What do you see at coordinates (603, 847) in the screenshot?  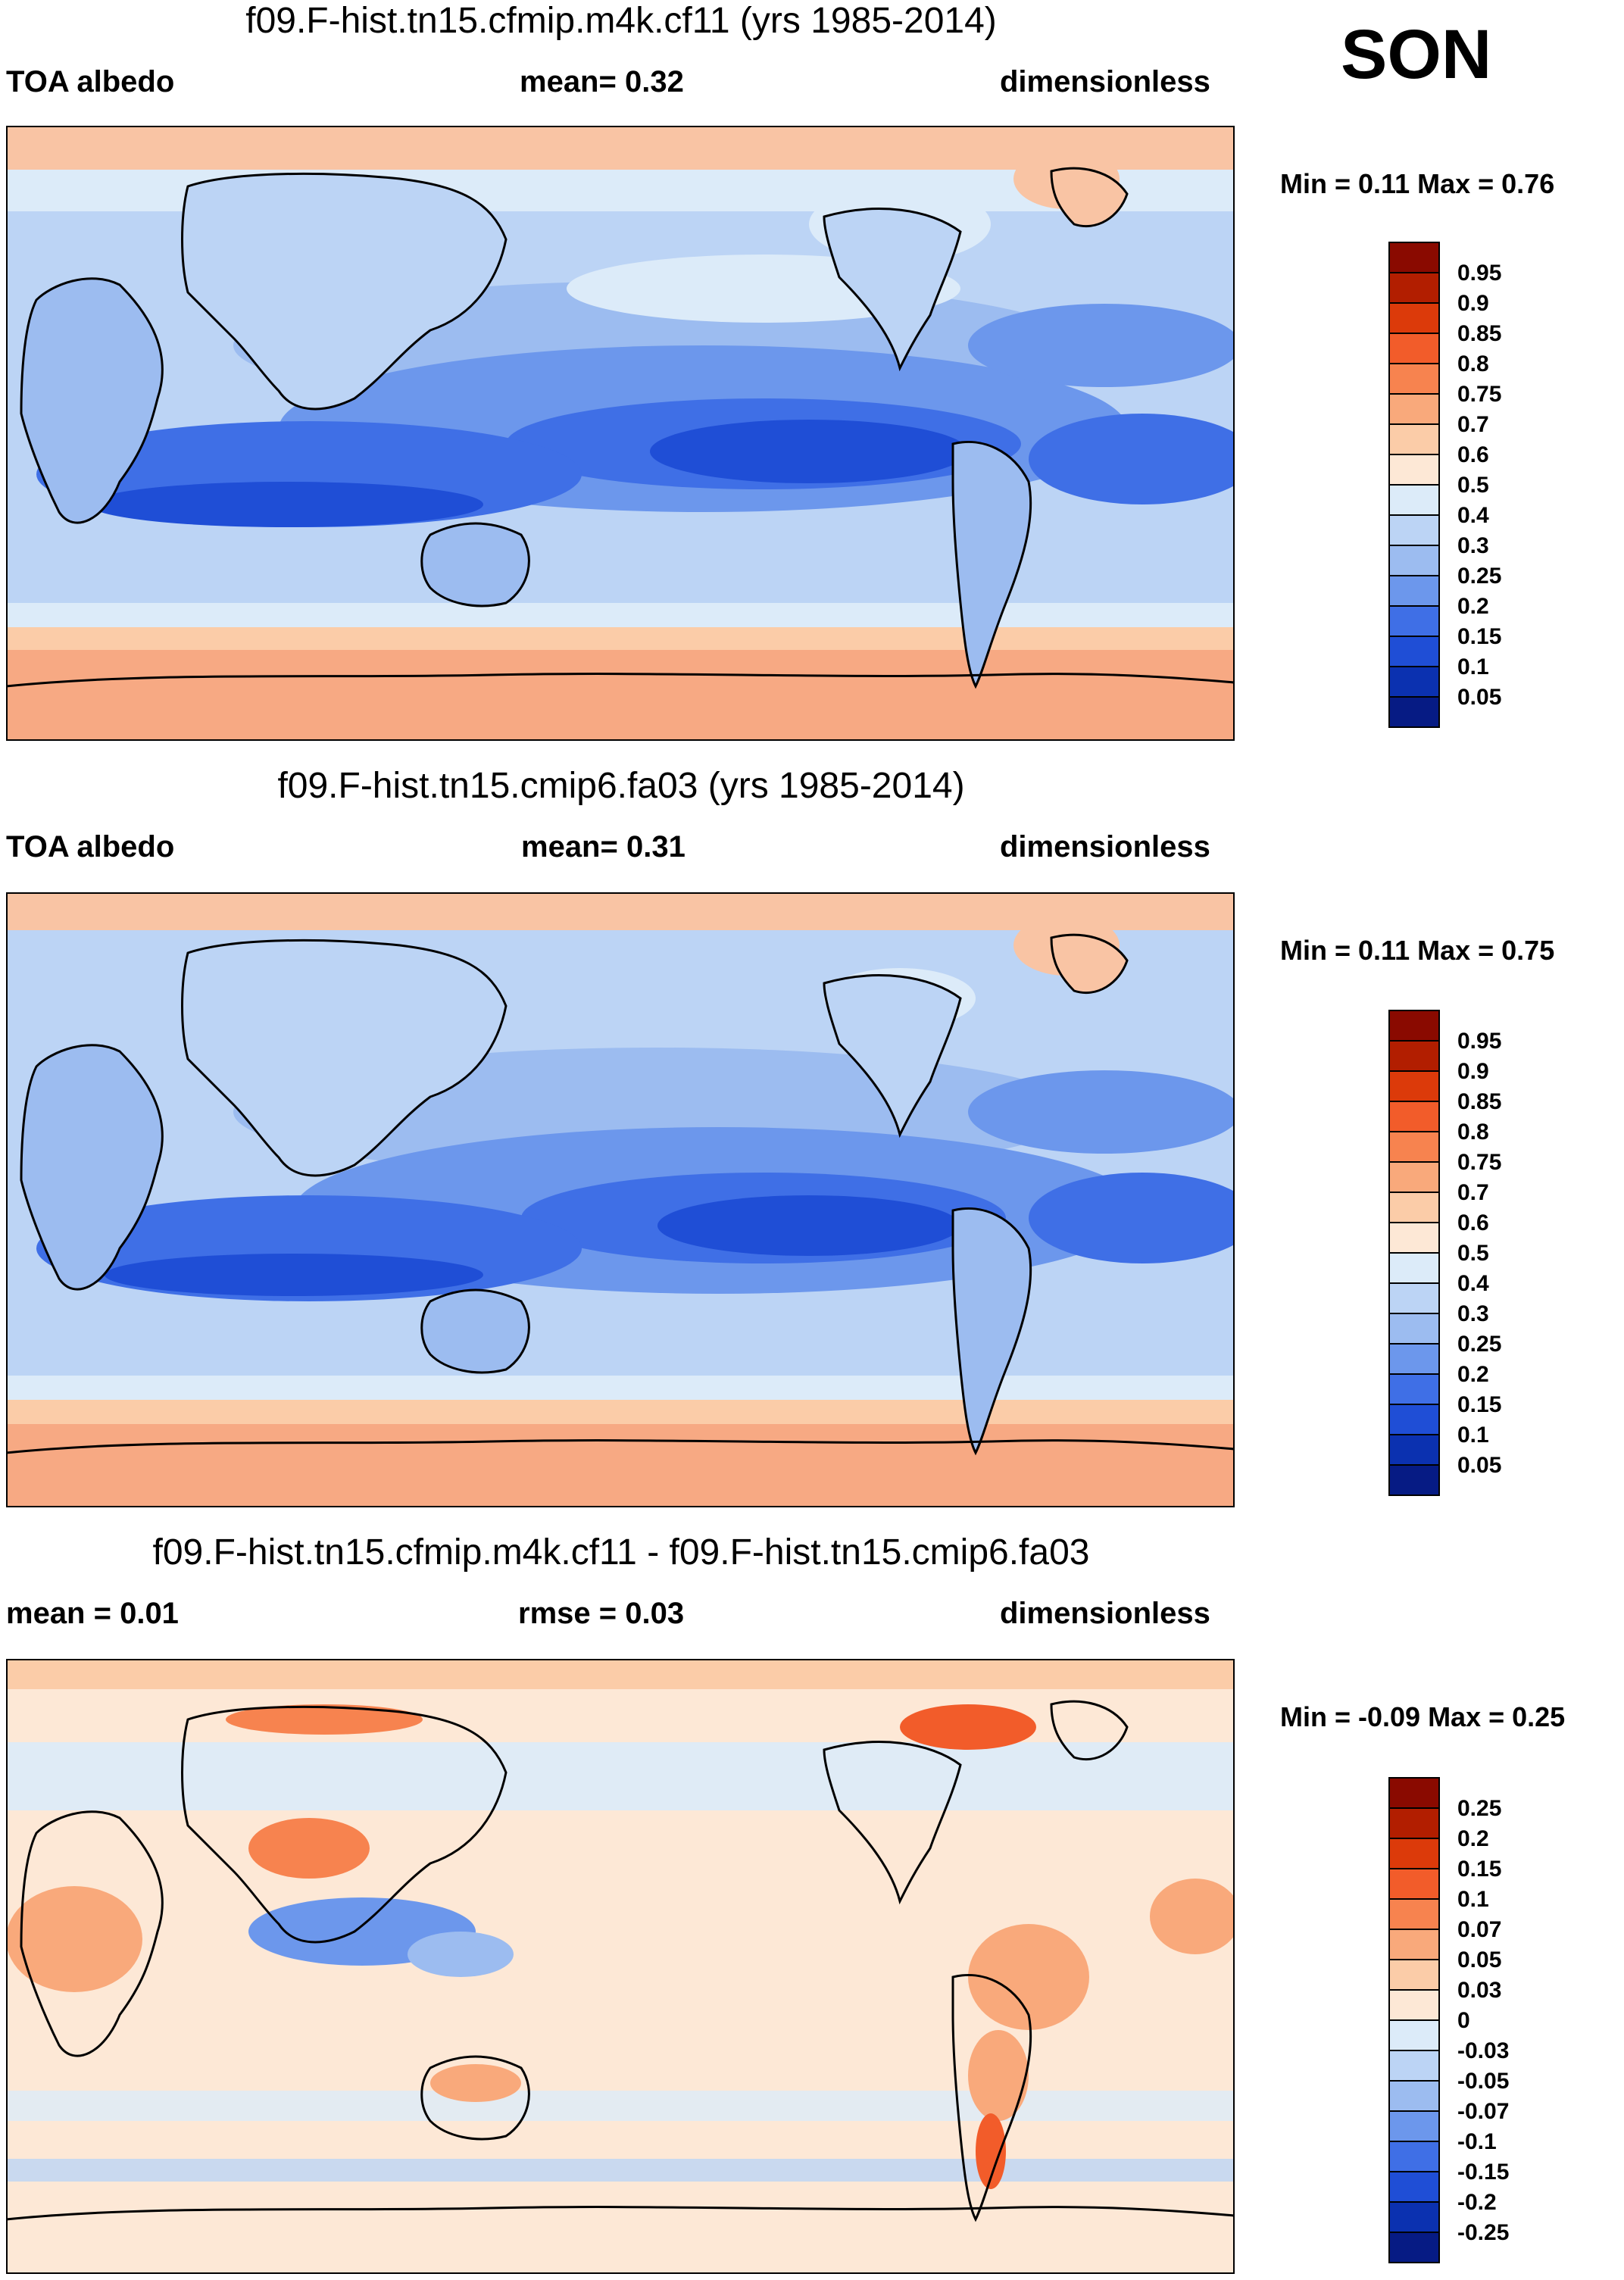 I see `panel-2-mean-label: mean= 0.31` at bounding box center [603, 847].